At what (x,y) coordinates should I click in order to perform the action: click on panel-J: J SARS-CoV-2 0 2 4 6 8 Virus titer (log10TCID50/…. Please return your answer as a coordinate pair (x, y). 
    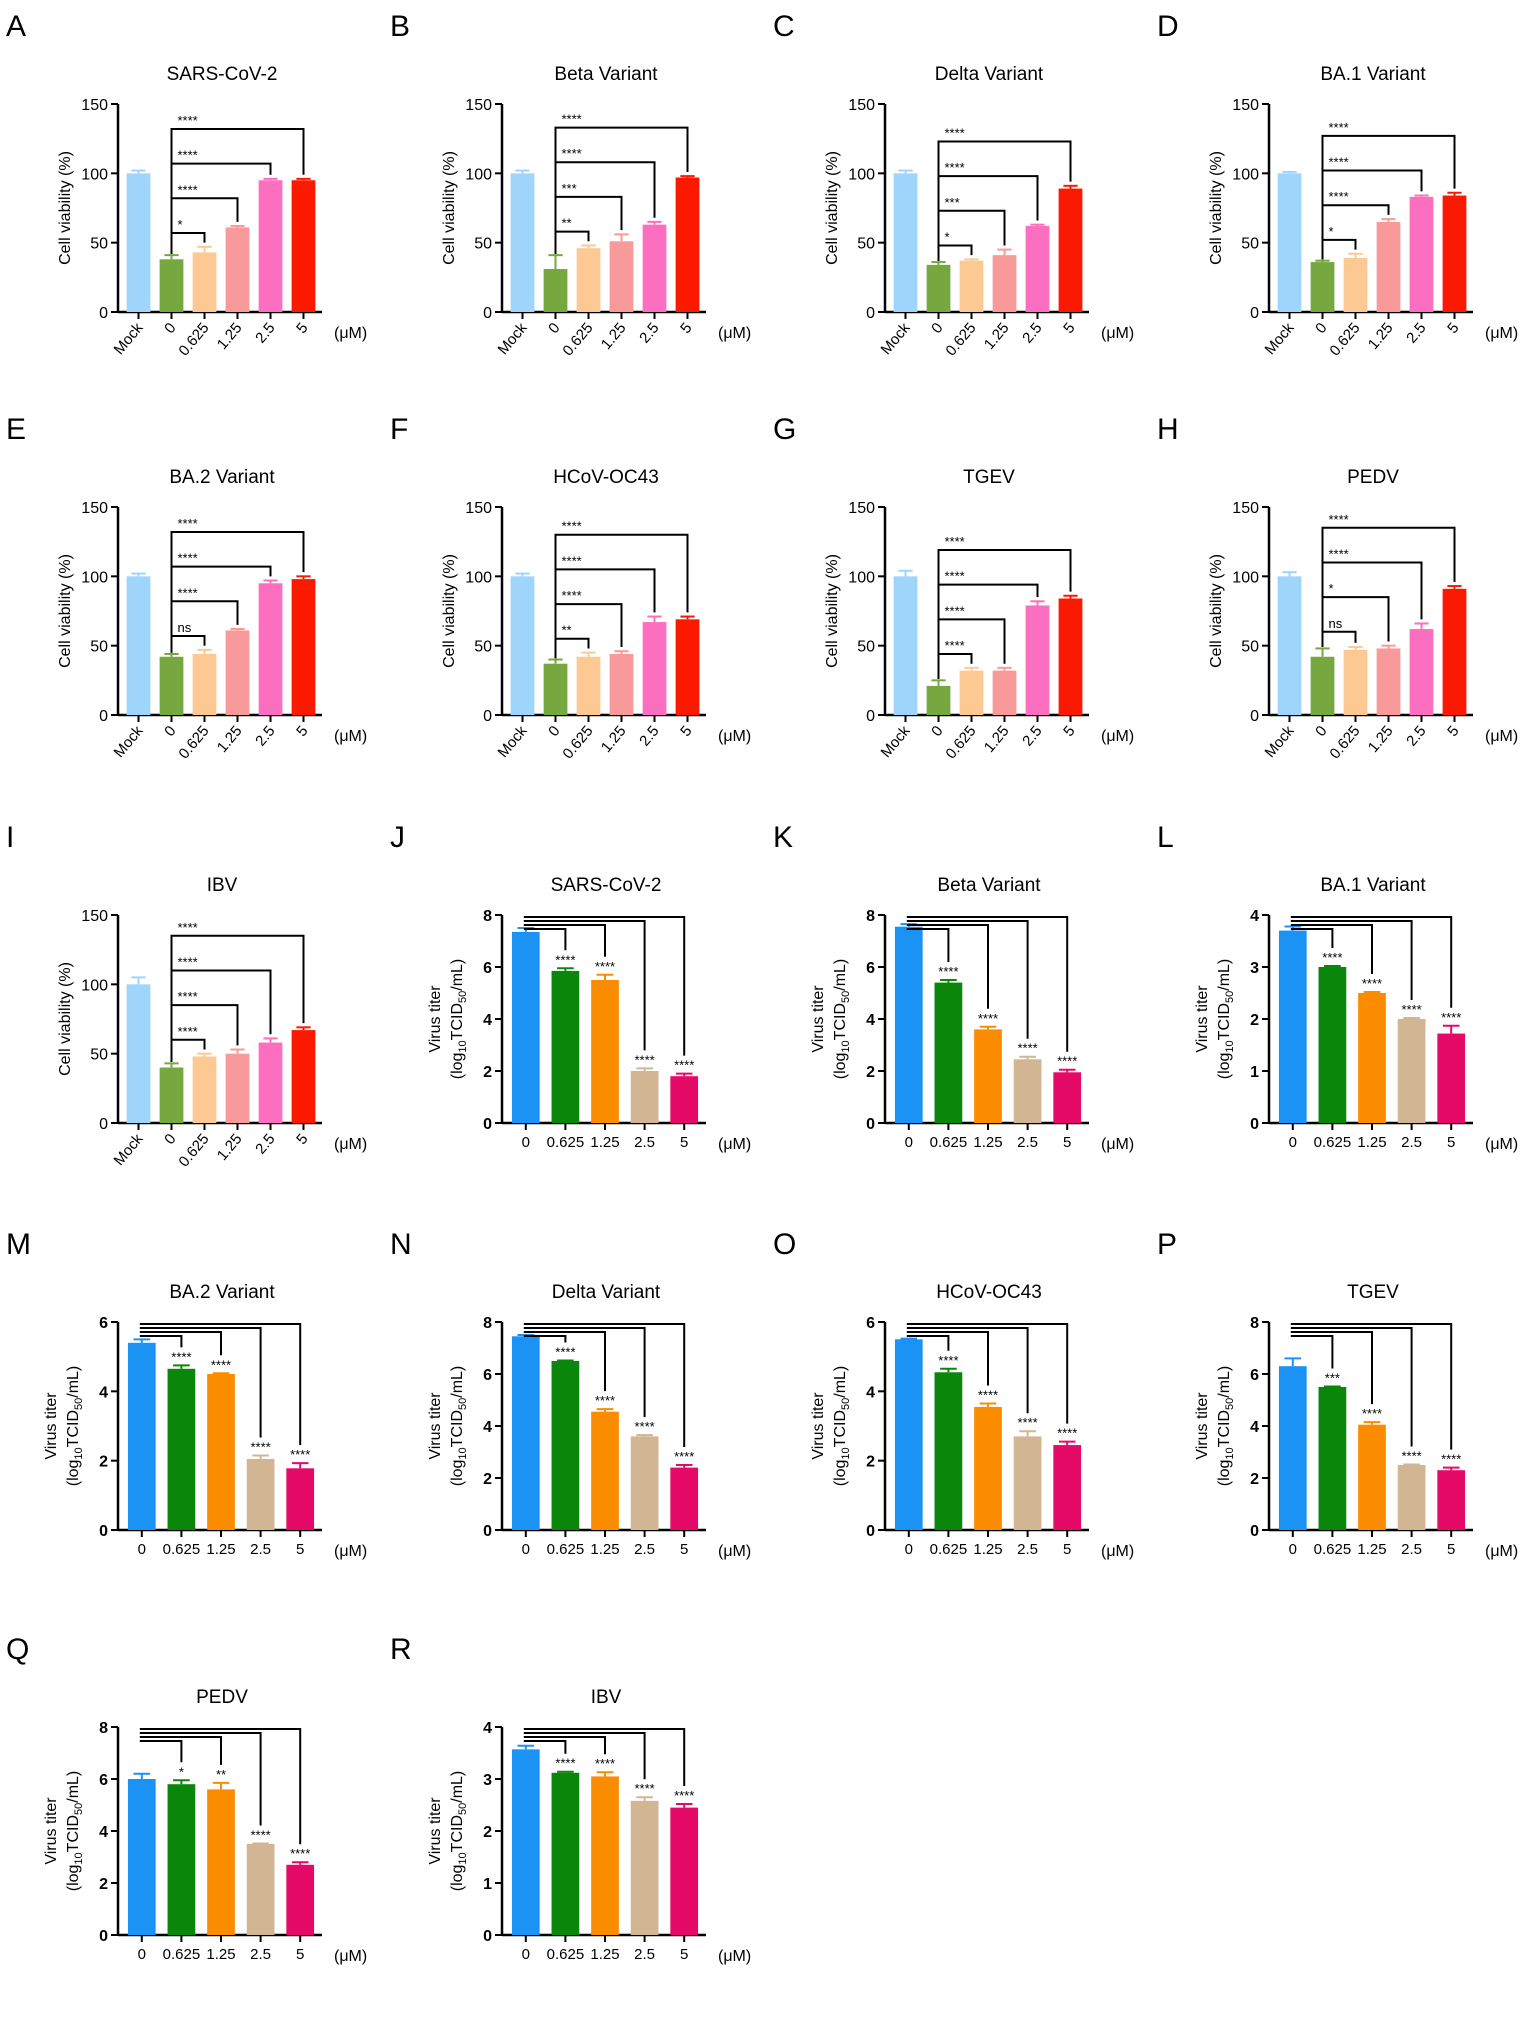
    Looking at the image, I should click on (576, 1013).